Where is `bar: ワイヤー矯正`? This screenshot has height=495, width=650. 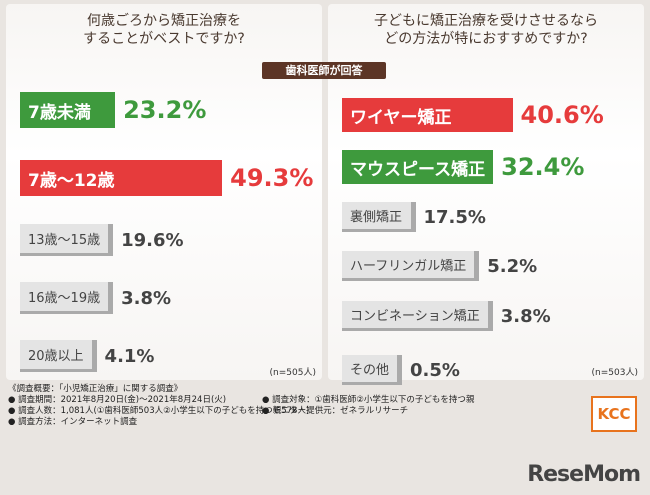
bar: ワイヤー矯正 is located at coordinates (427, 115).